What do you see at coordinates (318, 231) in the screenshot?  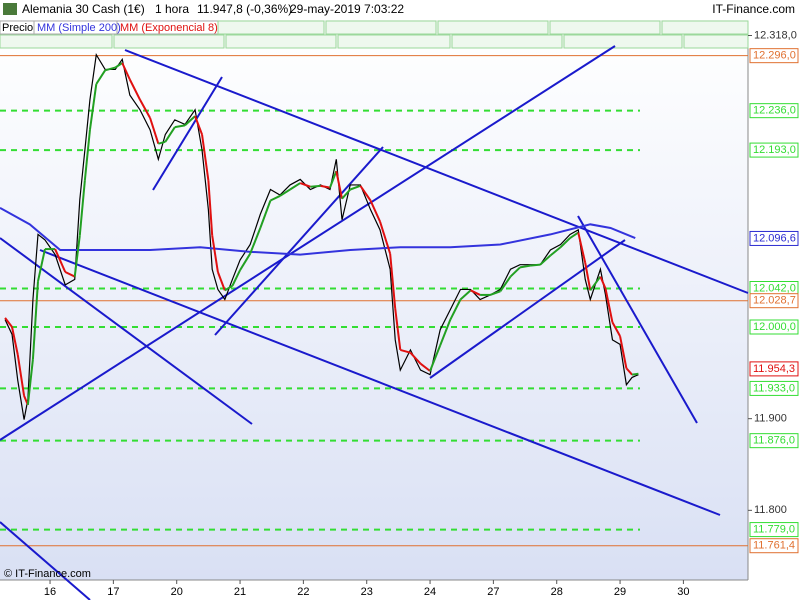 I see `ma-line` at bounding box center [318, 231].